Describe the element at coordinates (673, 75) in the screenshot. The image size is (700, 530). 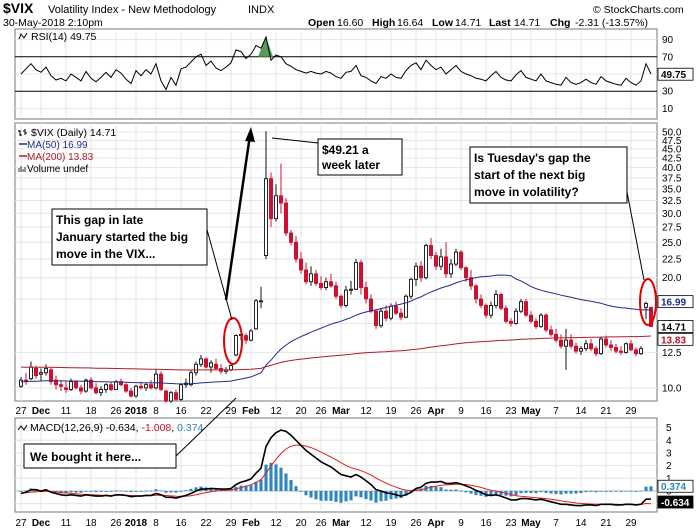
I see `rsi-value-marker: 49.75` at that location.